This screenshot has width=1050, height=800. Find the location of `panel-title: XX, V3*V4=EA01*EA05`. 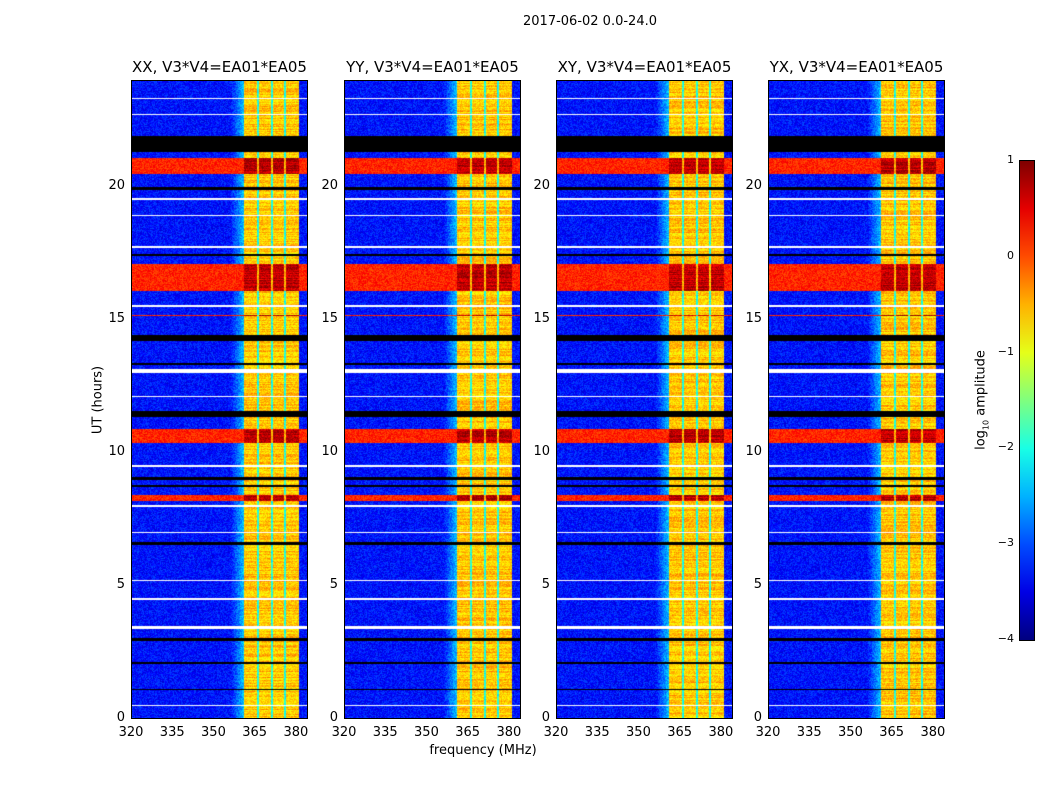

panel-title: XX, V3*V4=EA01*EA05 is located at coordinates (219, 67).